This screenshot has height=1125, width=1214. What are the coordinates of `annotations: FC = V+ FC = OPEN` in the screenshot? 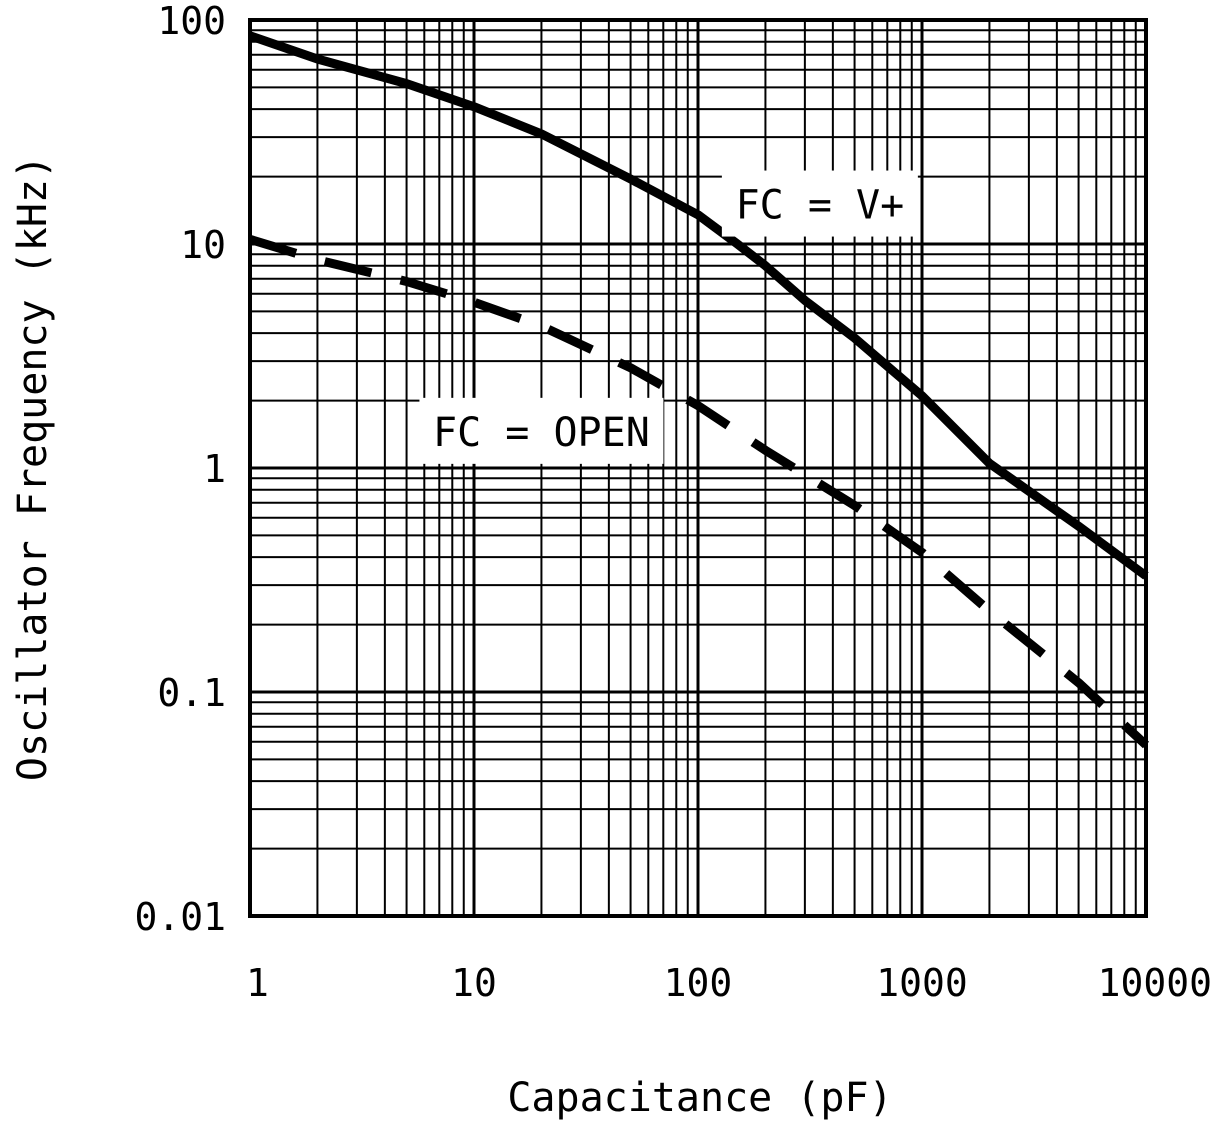 It's located at (668, 317).